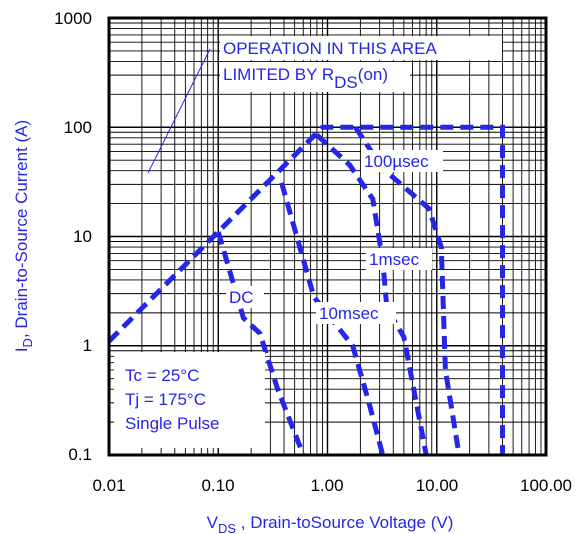 The width and height of the screenshot is (582, 534). I want to click on annotation-line2: LIMITED BY RDS(on), so click(305, 78).